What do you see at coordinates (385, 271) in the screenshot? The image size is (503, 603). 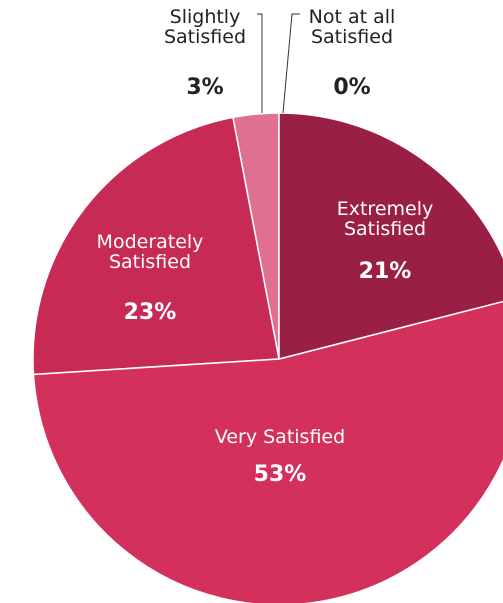 I see `value-label: 21%` at bounding box center [385, 271].